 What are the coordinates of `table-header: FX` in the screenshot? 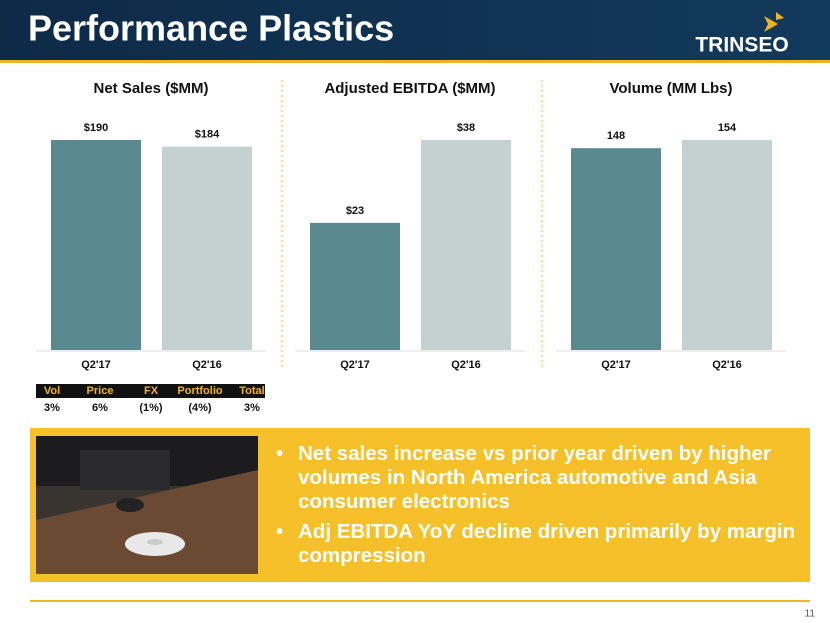 It's located at (151, 391).